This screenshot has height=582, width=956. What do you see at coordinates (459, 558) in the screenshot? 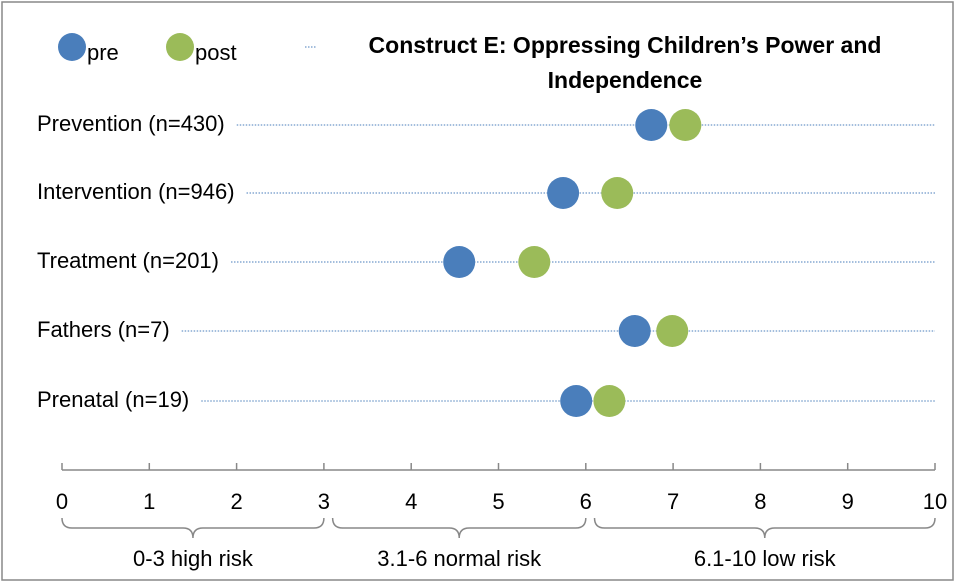
I see `band-label: 3.1-6 normal risk` at bounding box center [459, 558].